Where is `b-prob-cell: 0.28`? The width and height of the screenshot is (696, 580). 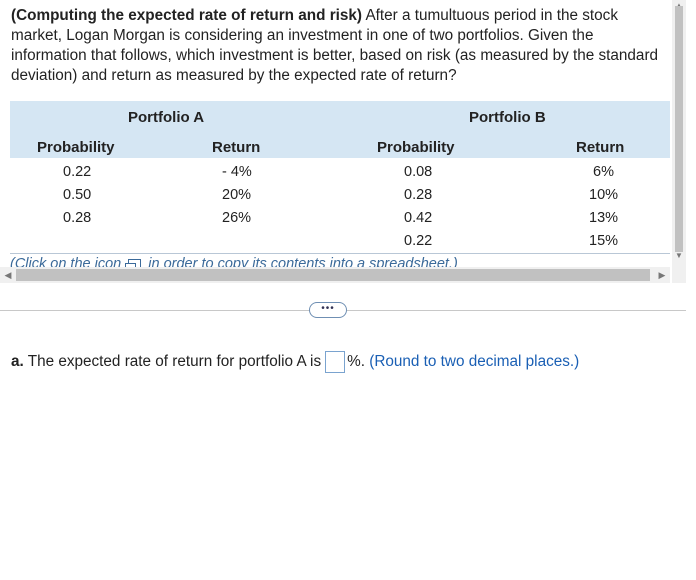 b-prob-cell: 0.28 is located at coordinates (418, 195).